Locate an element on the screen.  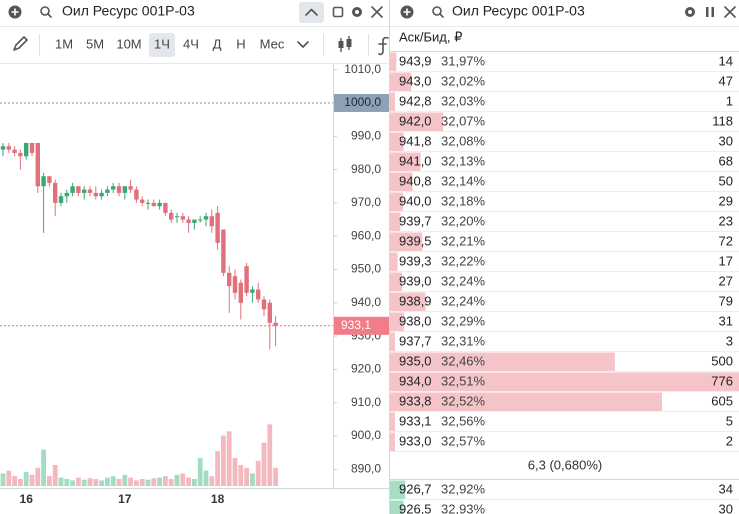
price: 938,0 is located at coordinates (415, 320).